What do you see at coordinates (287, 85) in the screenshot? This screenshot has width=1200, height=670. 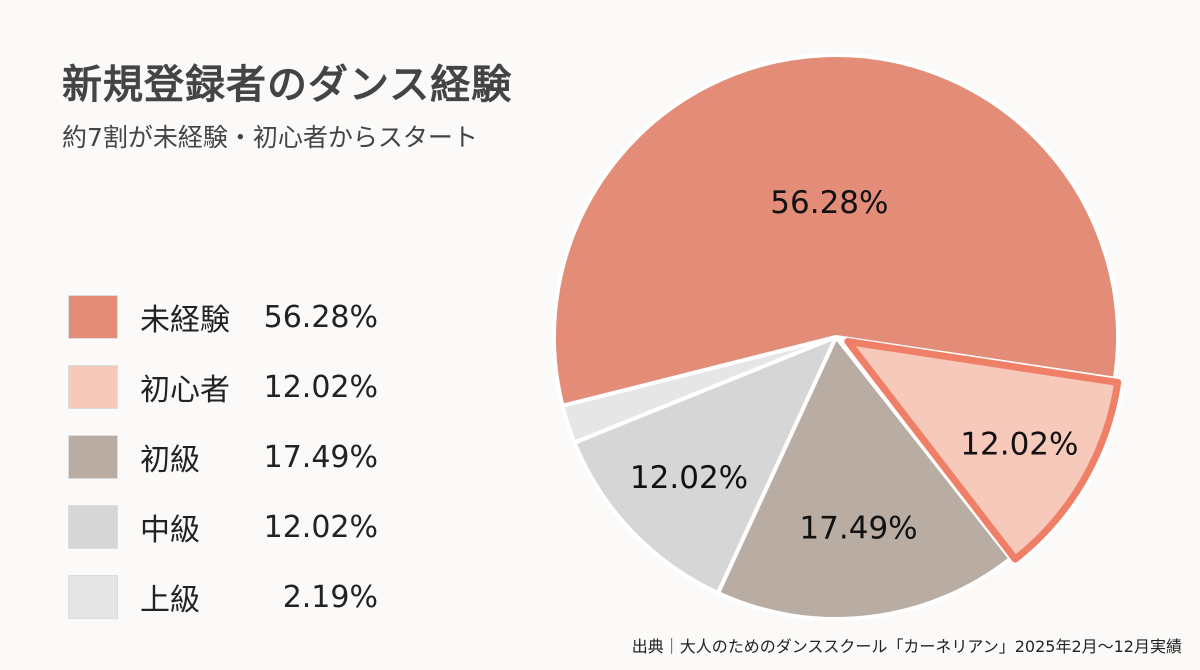 I see `chart-title: 新規登録者のダンス経験` at bounding box center [287, 85].